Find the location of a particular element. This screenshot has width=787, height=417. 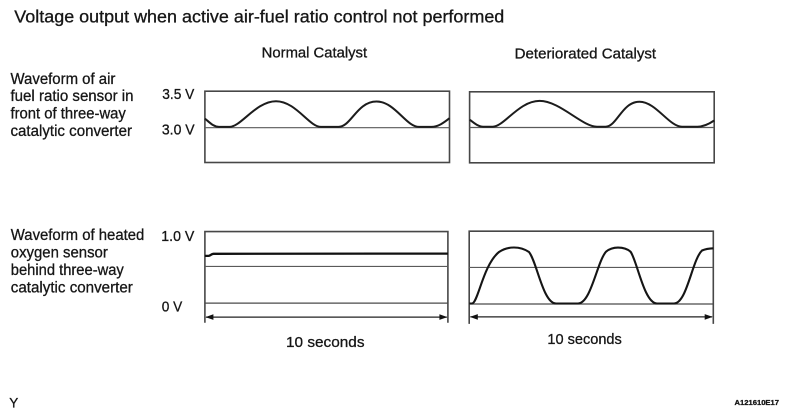

svg-text: Waveform of heated is located at coordinates (78, 235).